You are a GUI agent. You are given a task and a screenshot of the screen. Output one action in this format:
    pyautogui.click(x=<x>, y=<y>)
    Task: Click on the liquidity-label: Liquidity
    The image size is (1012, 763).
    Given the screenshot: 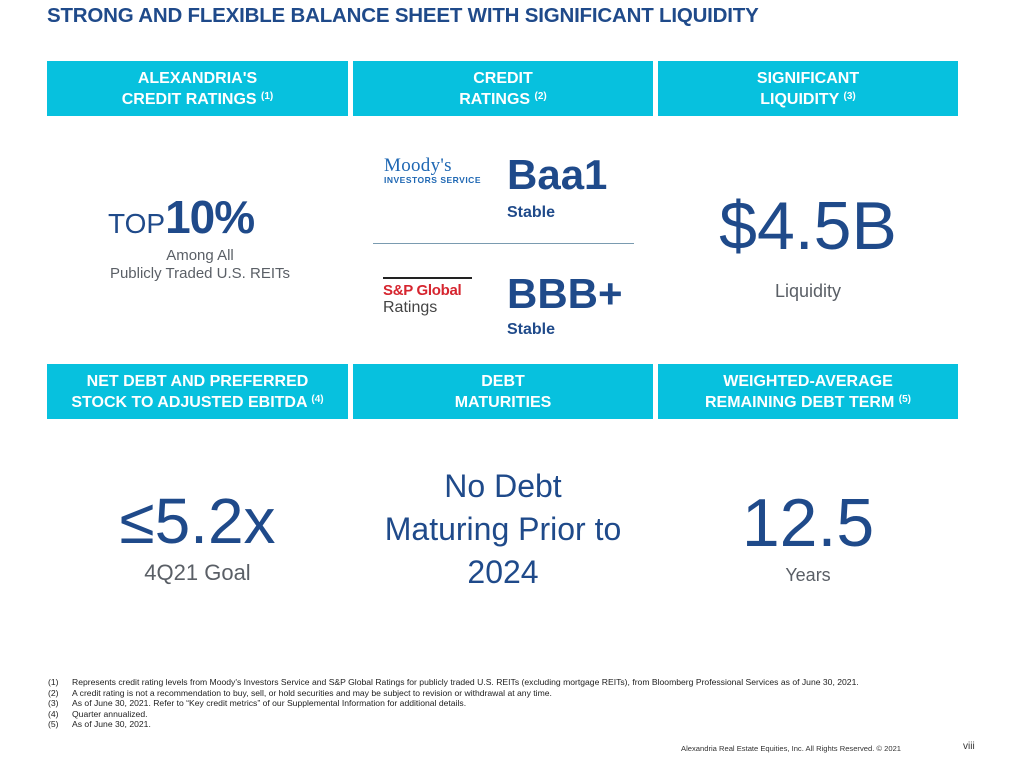 What is the action you would take?
    pyautogui.click(x=808, y=291)
    